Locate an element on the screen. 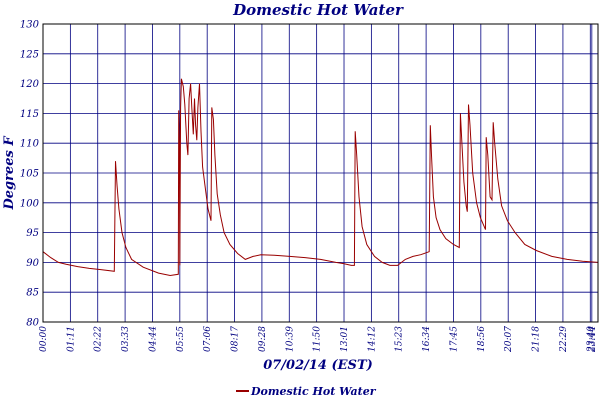  x-tick-label: 04:44 is located at coordinates (153, 339).